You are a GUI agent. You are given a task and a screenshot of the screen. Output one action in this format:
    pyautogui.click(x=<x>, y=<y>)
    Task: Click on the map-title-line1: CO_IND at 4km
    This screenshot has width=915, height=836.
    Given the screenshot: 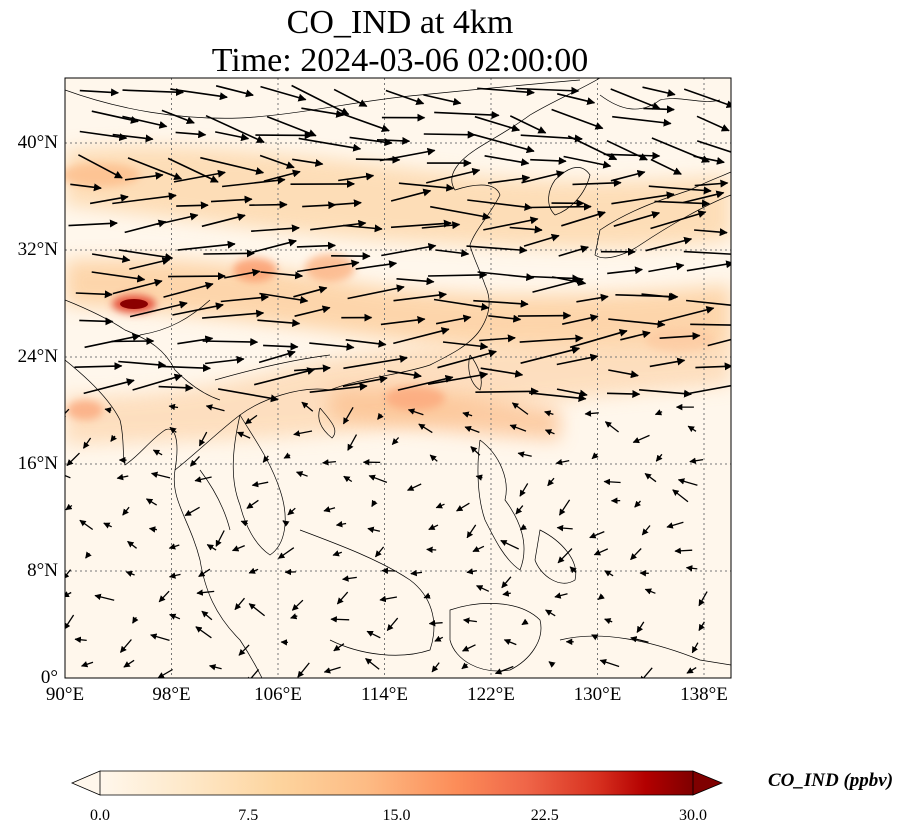 What is the action you would take?
    pyautogui.click(x=400, y=22)
    